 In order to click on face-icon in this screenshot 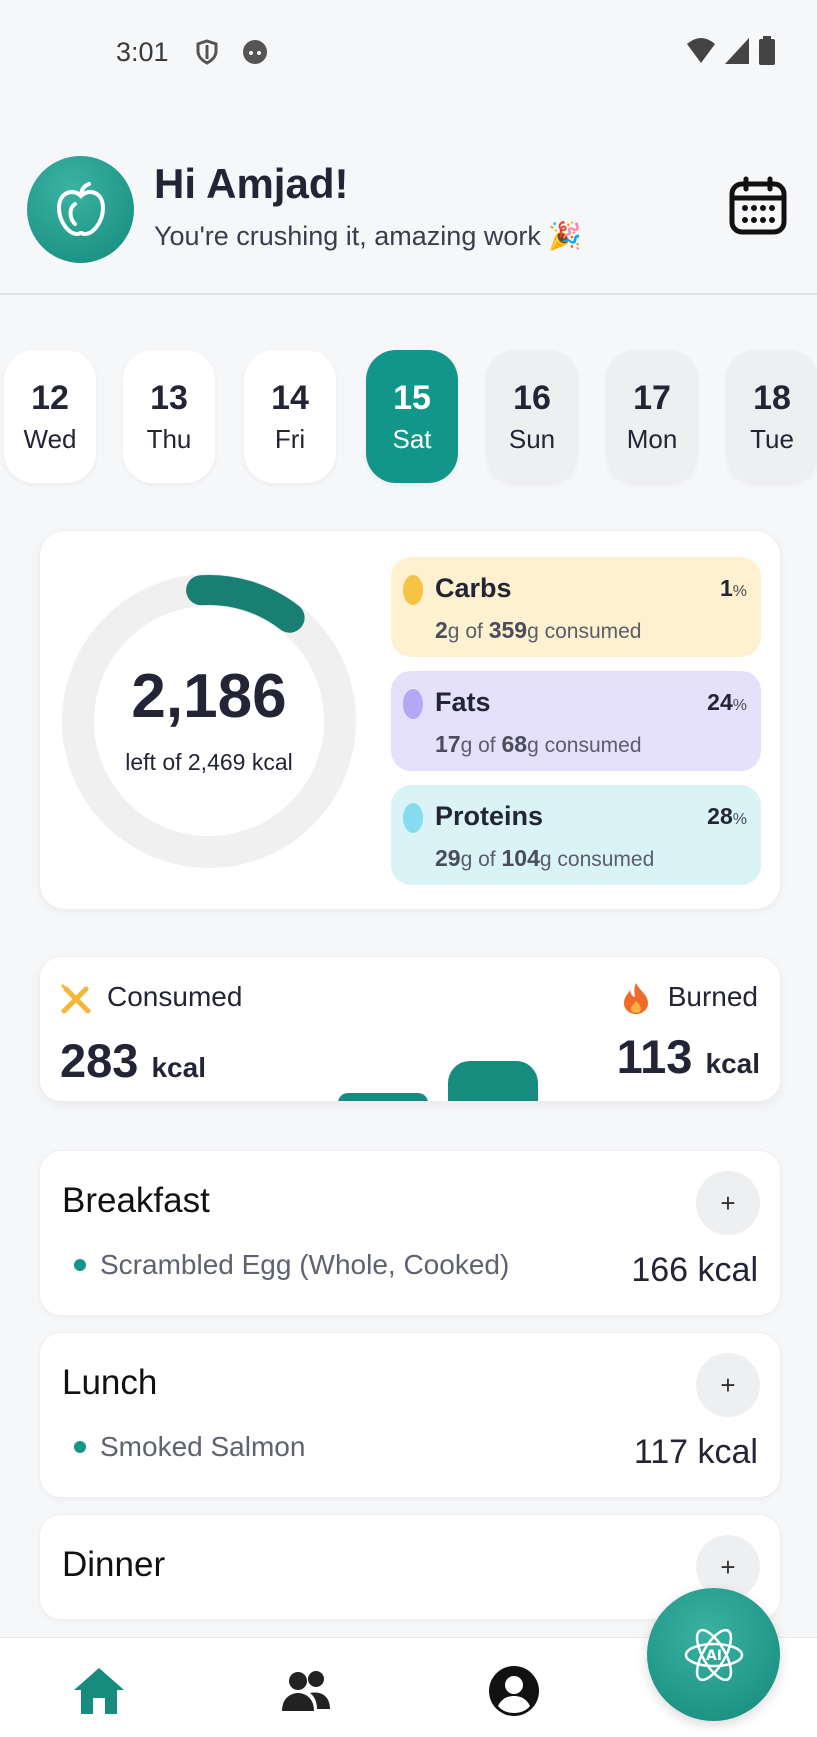, I will do `click(254, 52)`.